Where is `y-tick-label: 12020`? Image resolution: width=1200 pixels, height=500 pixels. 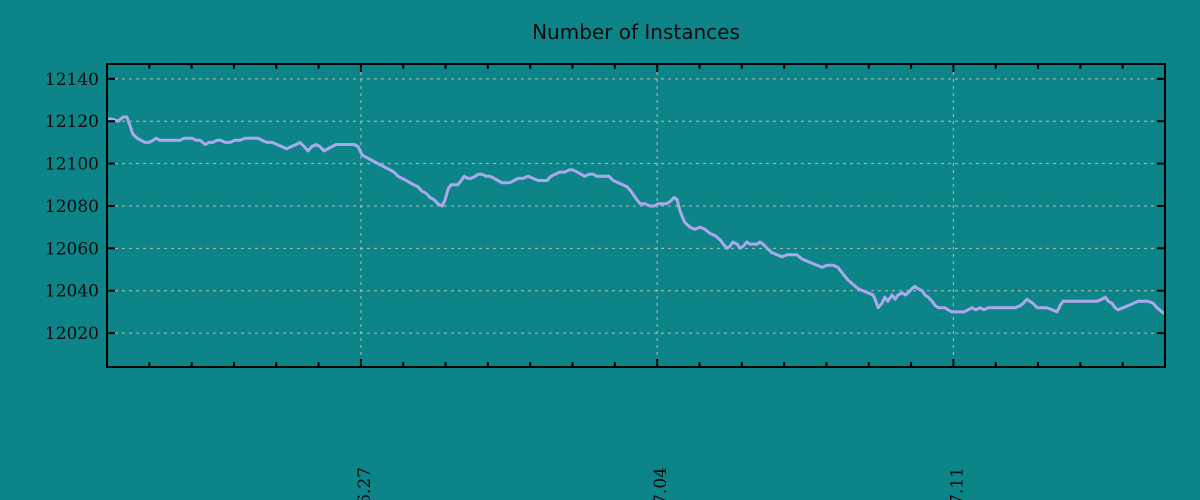
y-tick-label: 12020 is located at coordinates (72, 334).